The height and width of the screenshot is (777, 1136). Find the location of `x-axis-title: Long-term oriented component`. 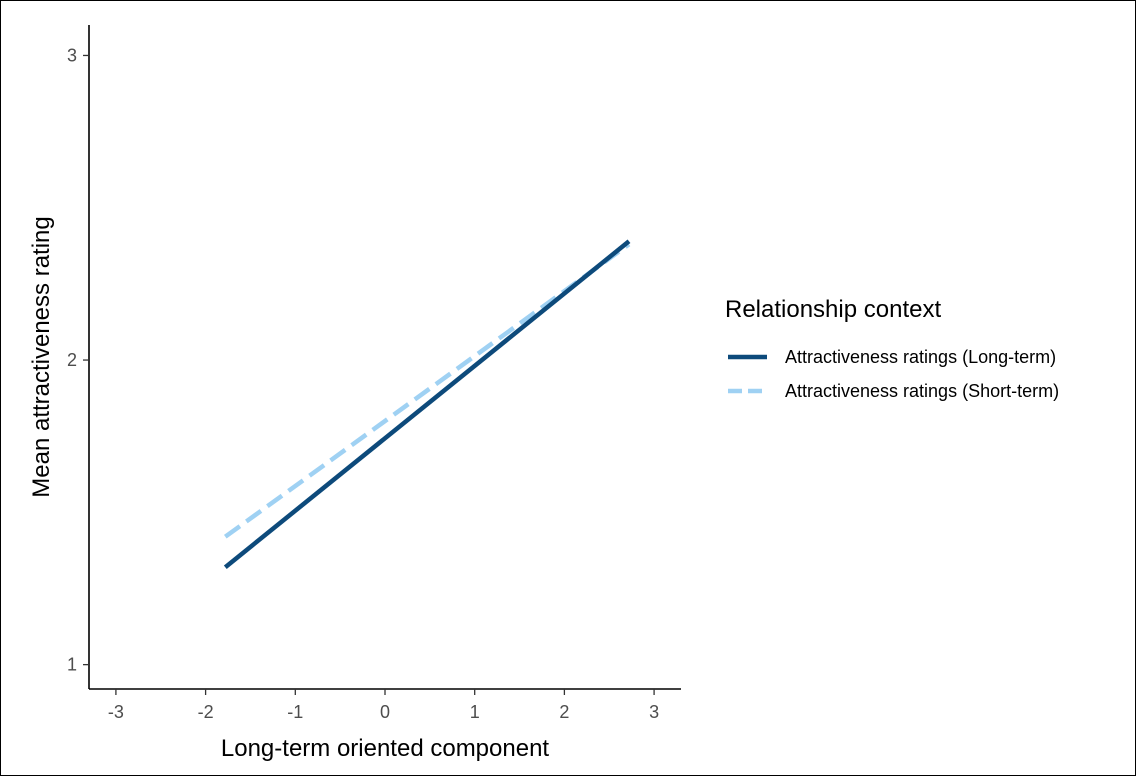

x-axis-title: Long-term oriented component is located at coordinates (385, 748).